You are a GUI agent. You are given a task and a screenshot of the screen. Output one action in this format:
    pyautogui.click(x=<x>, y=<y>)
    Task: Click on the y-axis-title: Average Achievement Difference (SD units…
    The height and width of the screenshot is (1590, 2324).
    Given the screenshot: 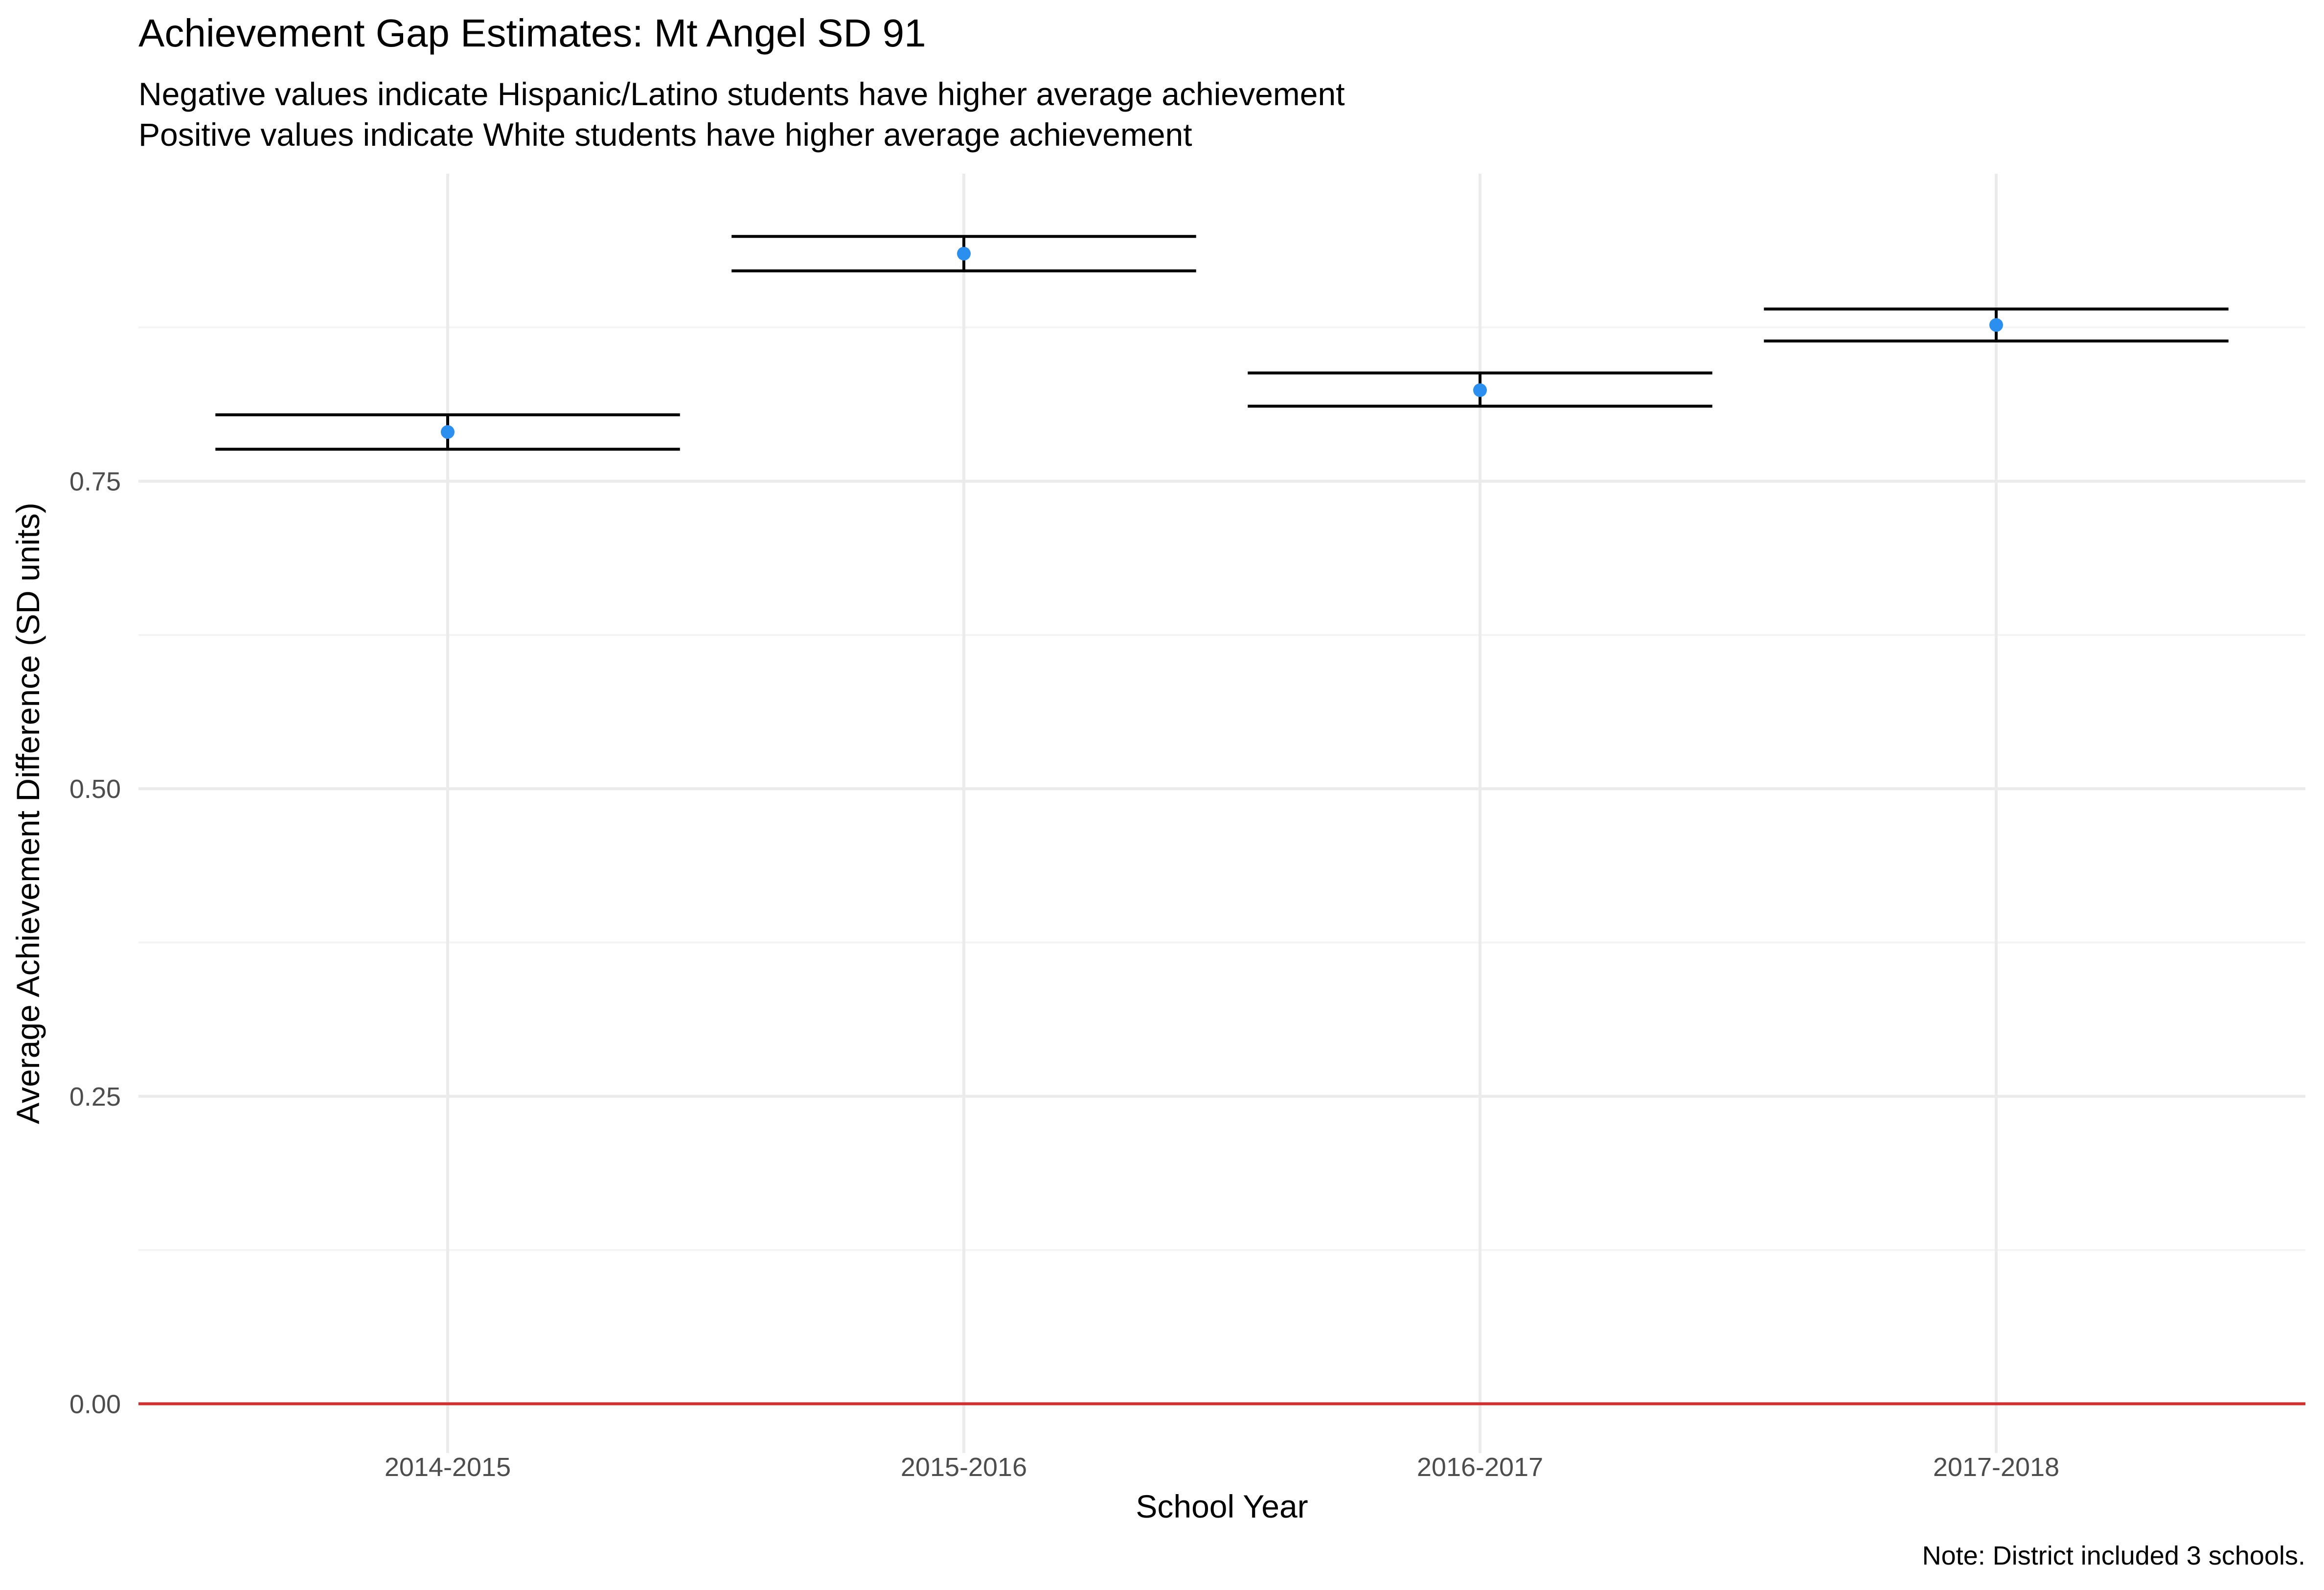 What is the action you would take?
    pyautogui.click(x=28, y=813)
    